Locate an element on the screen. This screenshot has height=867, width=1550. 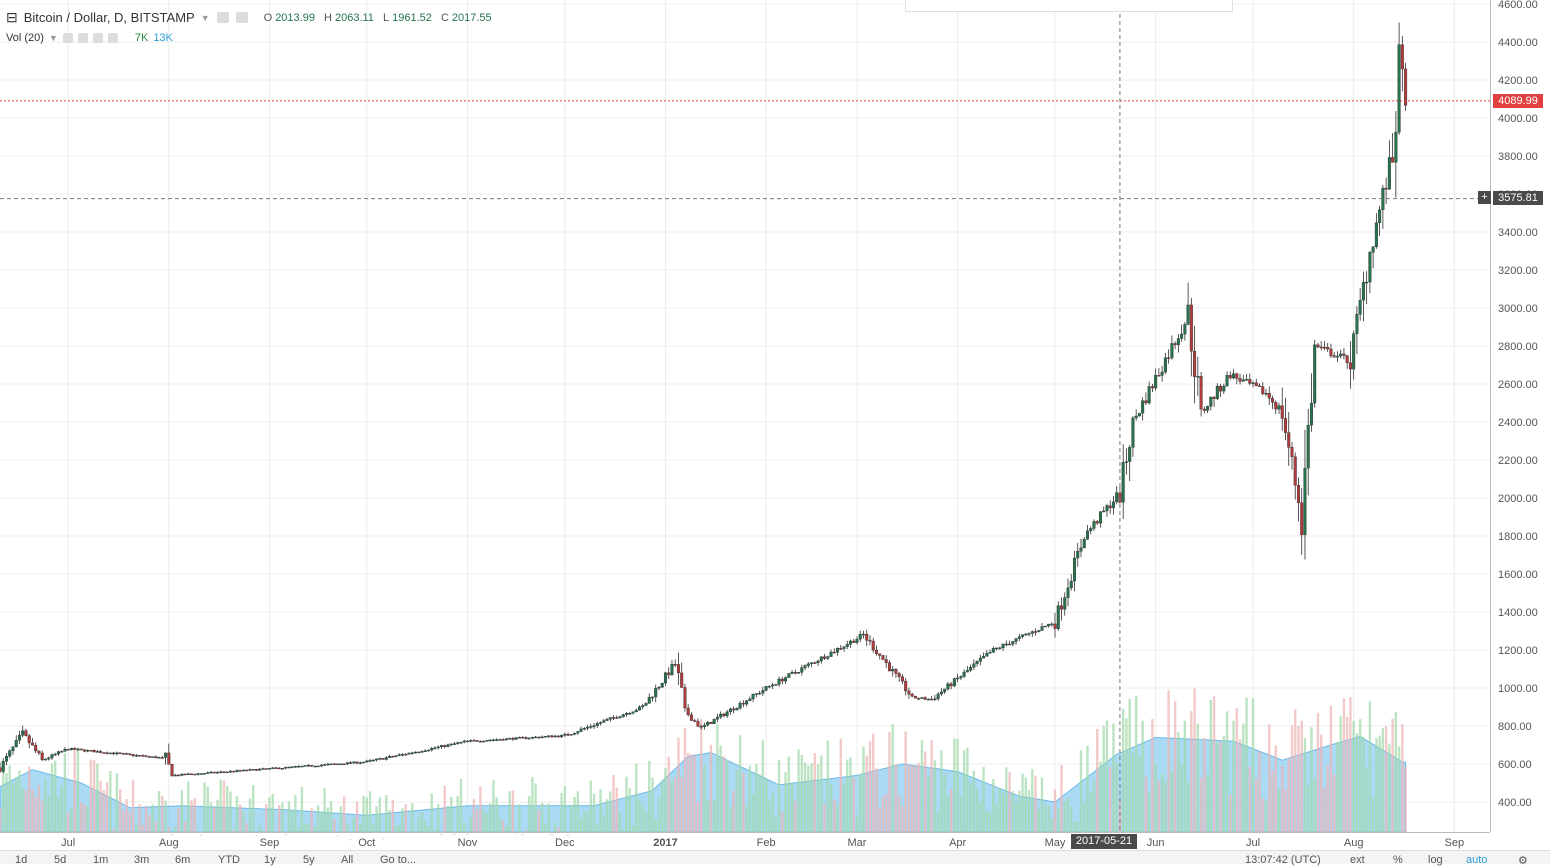
range-1m: 1m is located at coordinates (101, 860).